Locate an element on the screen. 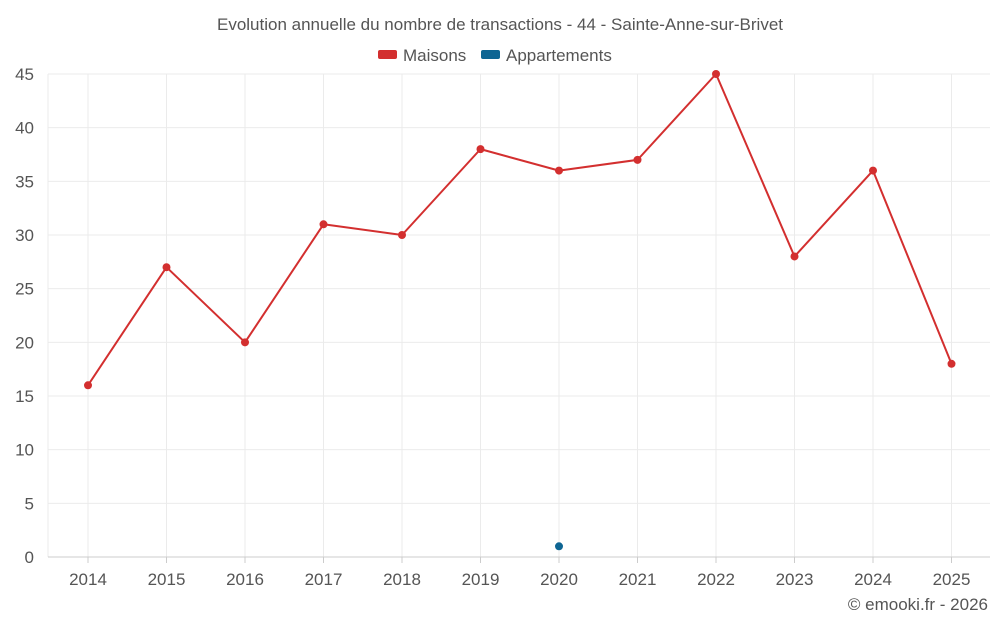 This screenshot has height=625, width=1000. x-tick-label: 2019 is located at coordinates (481, 579).